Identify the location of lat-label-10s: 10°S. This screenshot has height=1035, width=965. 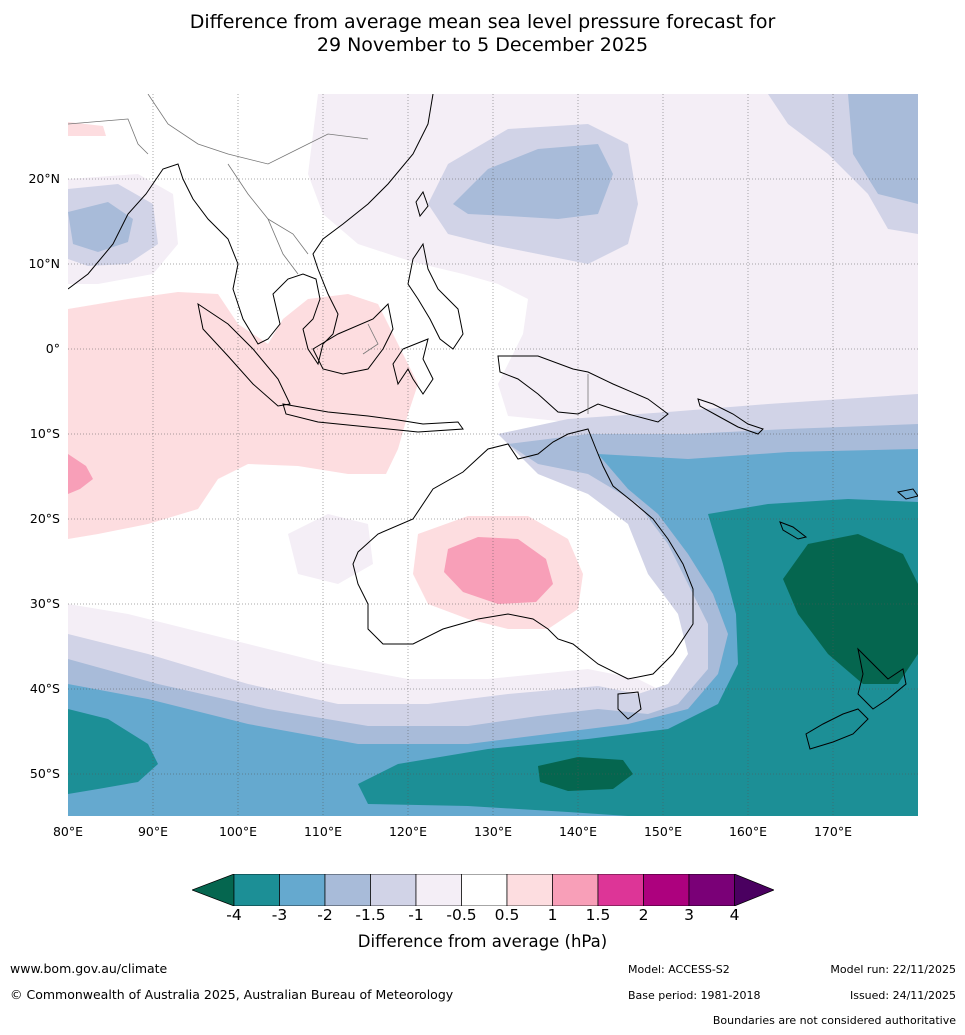
(44, 433).